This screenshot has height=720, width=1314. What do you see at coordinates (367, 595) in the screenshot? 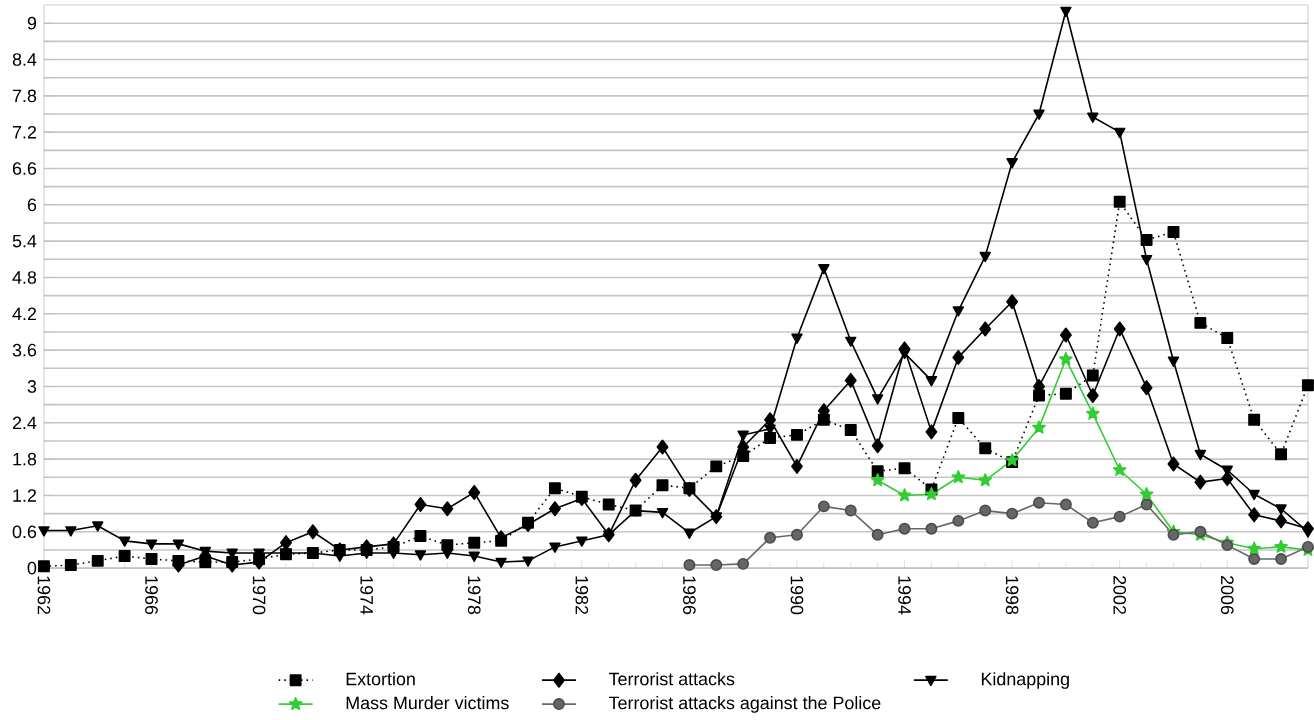
I see `x-tick-label: 1974` at bounding box center [367, 595].